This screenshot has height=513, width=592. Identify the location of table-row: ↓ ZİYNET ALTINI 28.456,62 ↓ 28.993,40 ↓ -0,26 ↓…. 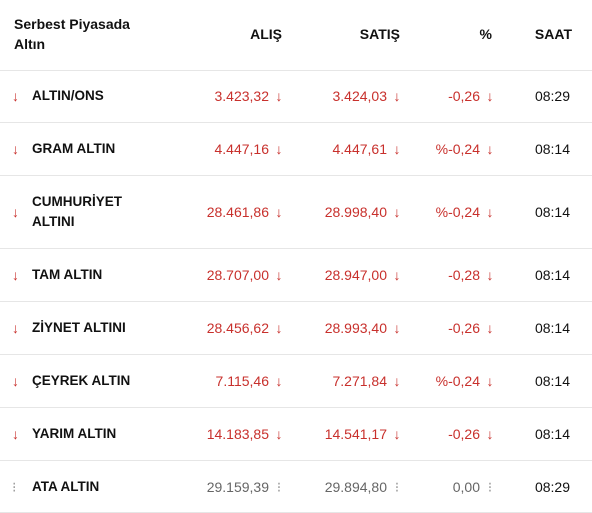
(296, 328).